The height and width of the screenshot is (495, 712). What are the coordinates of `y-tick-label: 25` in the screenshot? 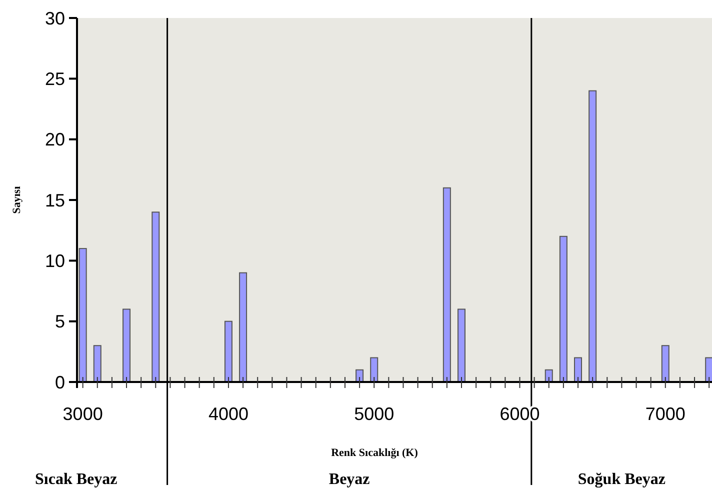 It's located at (54, 78).